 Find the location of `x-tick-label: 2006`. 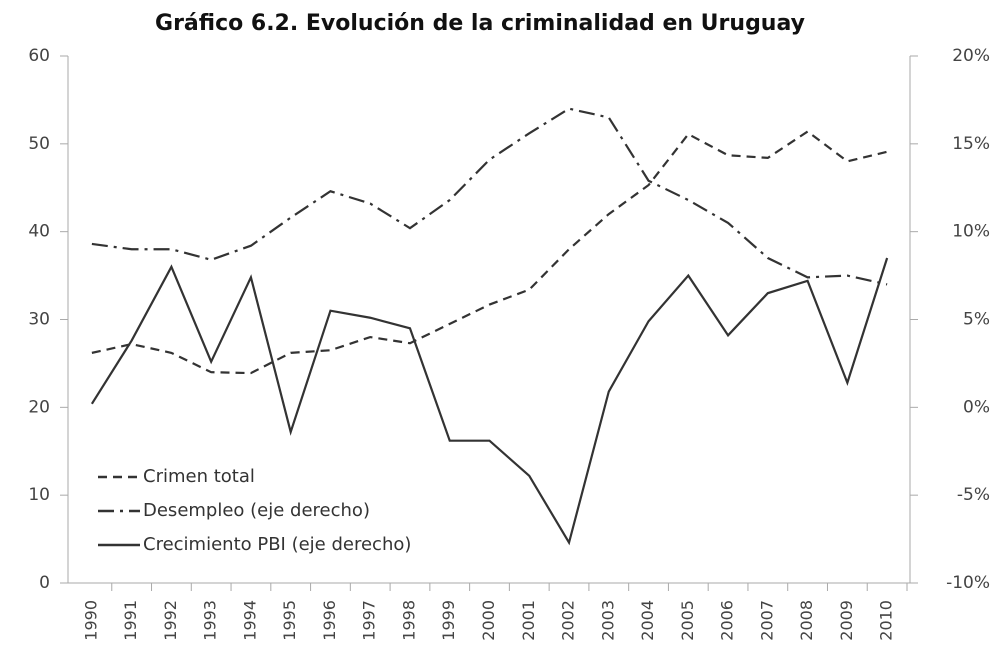

x-tick-label: 2006 is located at coordinates (727, 620).